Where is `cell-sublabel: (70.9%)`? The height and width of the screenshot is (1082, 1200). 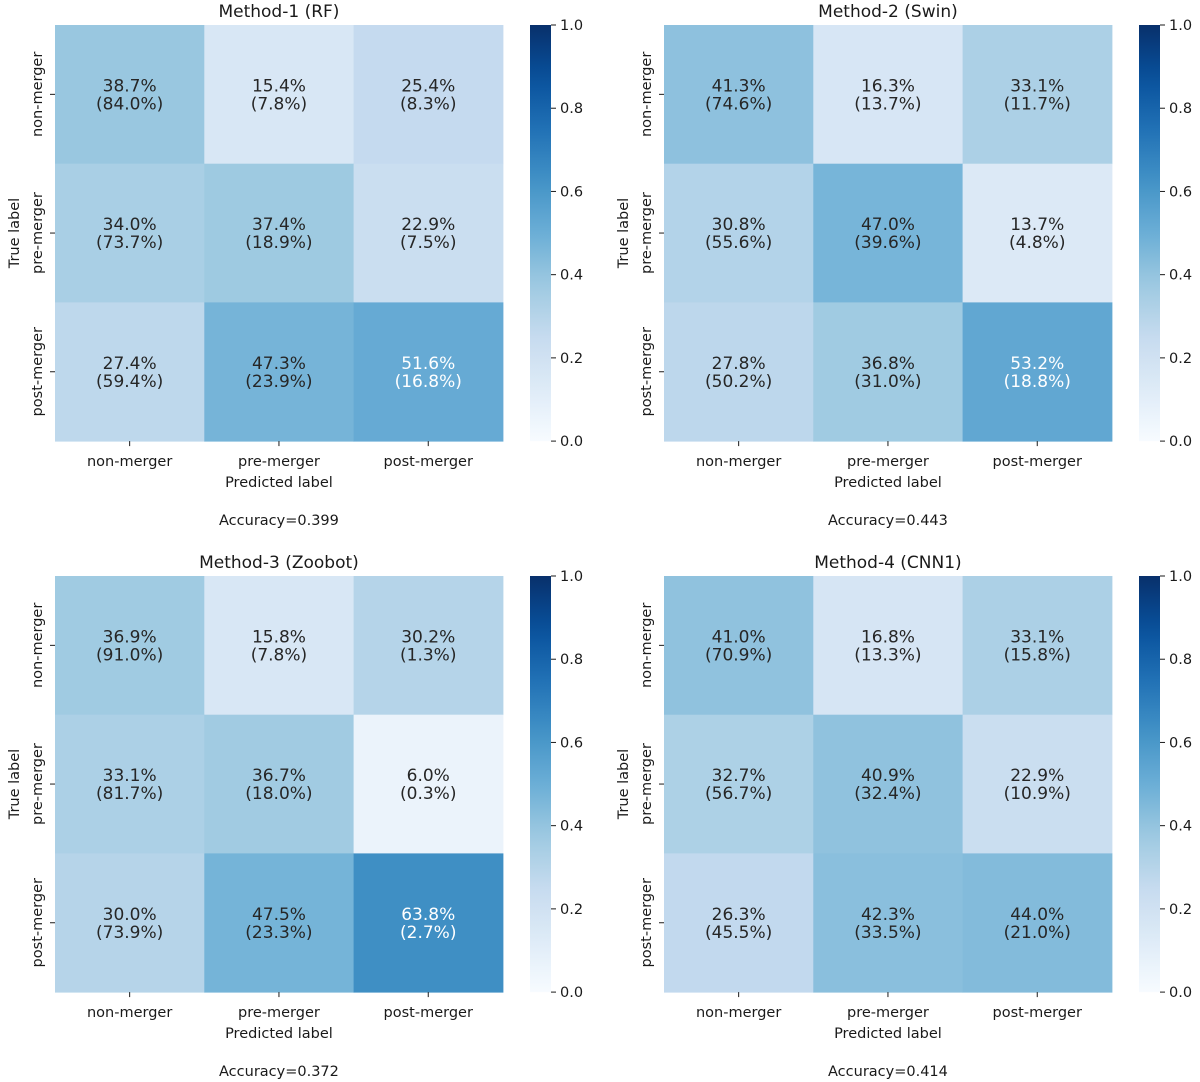 cell-sublabel: (70.9%) is located at coordinates (738, 655).